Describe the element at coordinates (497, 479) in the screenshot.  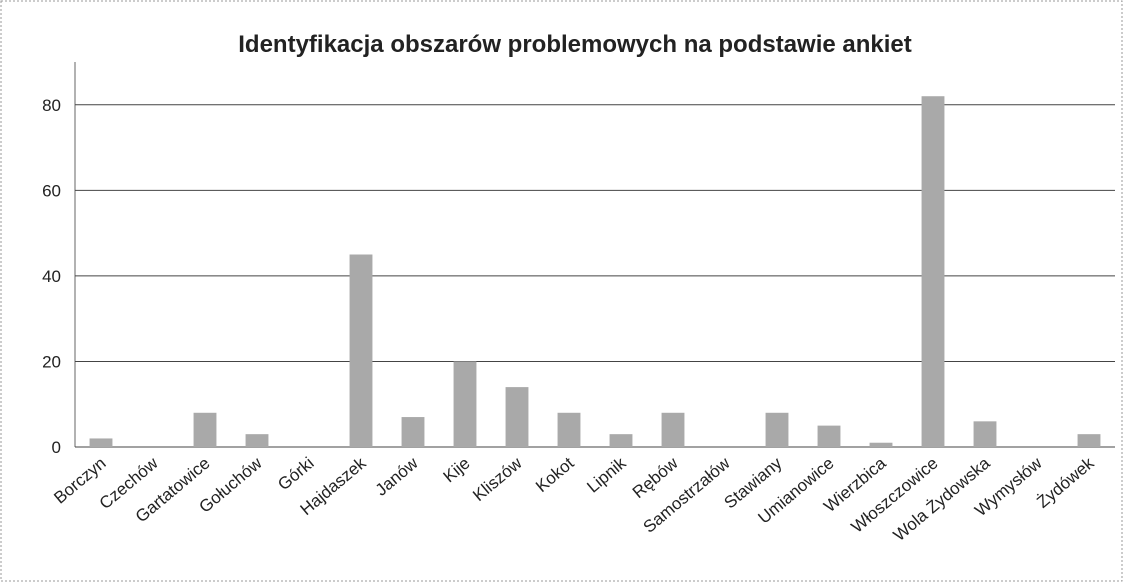
I see `x-tick-label: Kliszów` at that location.